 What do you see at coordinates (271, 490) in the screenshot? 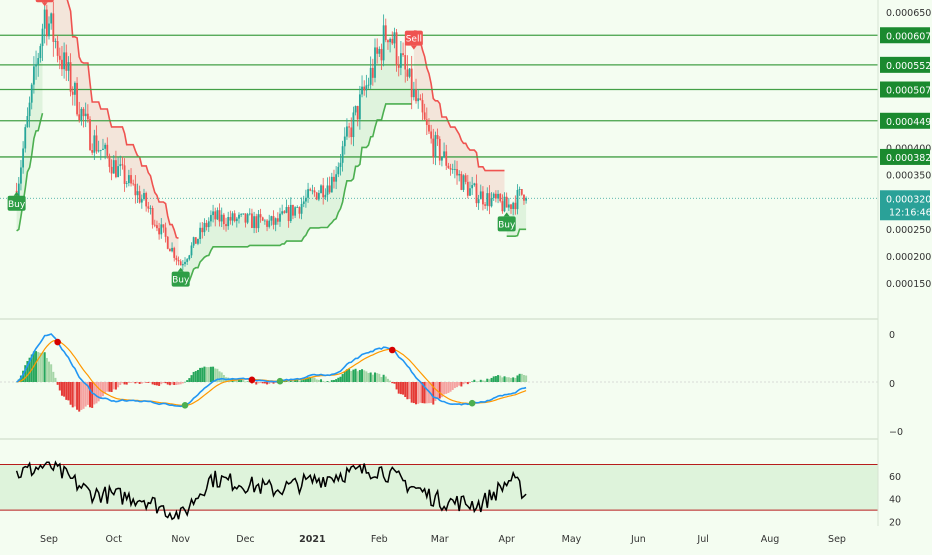
I see `rsi-line` at bounding box center [271, 490].